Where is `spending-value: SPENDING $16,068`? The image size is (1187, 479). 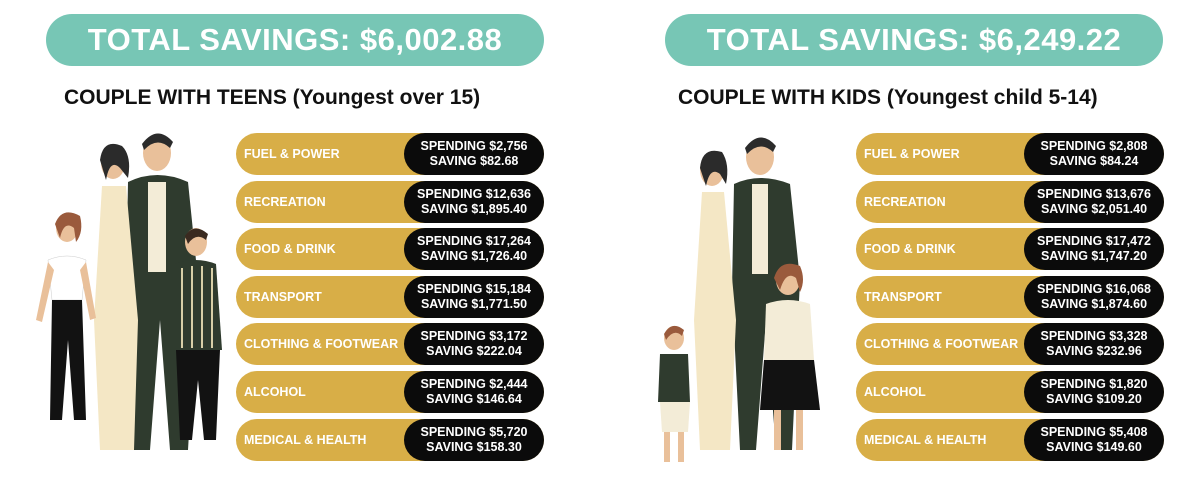 spending-value: SPENDING $16,068 is located at coordinates (1094, 288).